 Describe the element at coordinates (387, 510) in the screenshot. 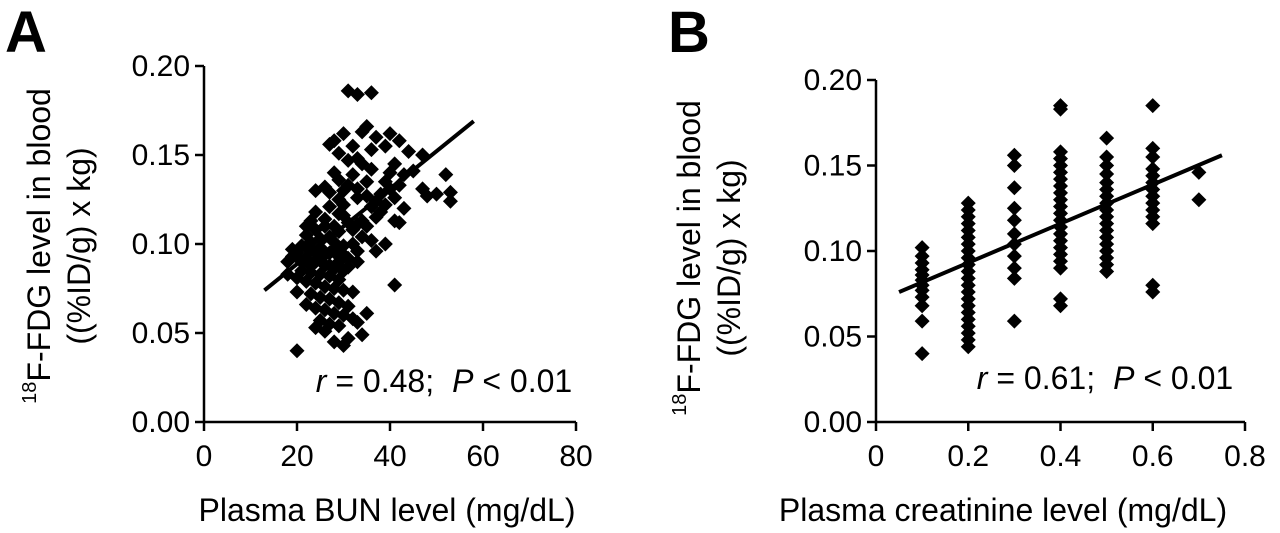

I see `x-axis-title-a: Plasma BUN level (mg/dL)` at that location.